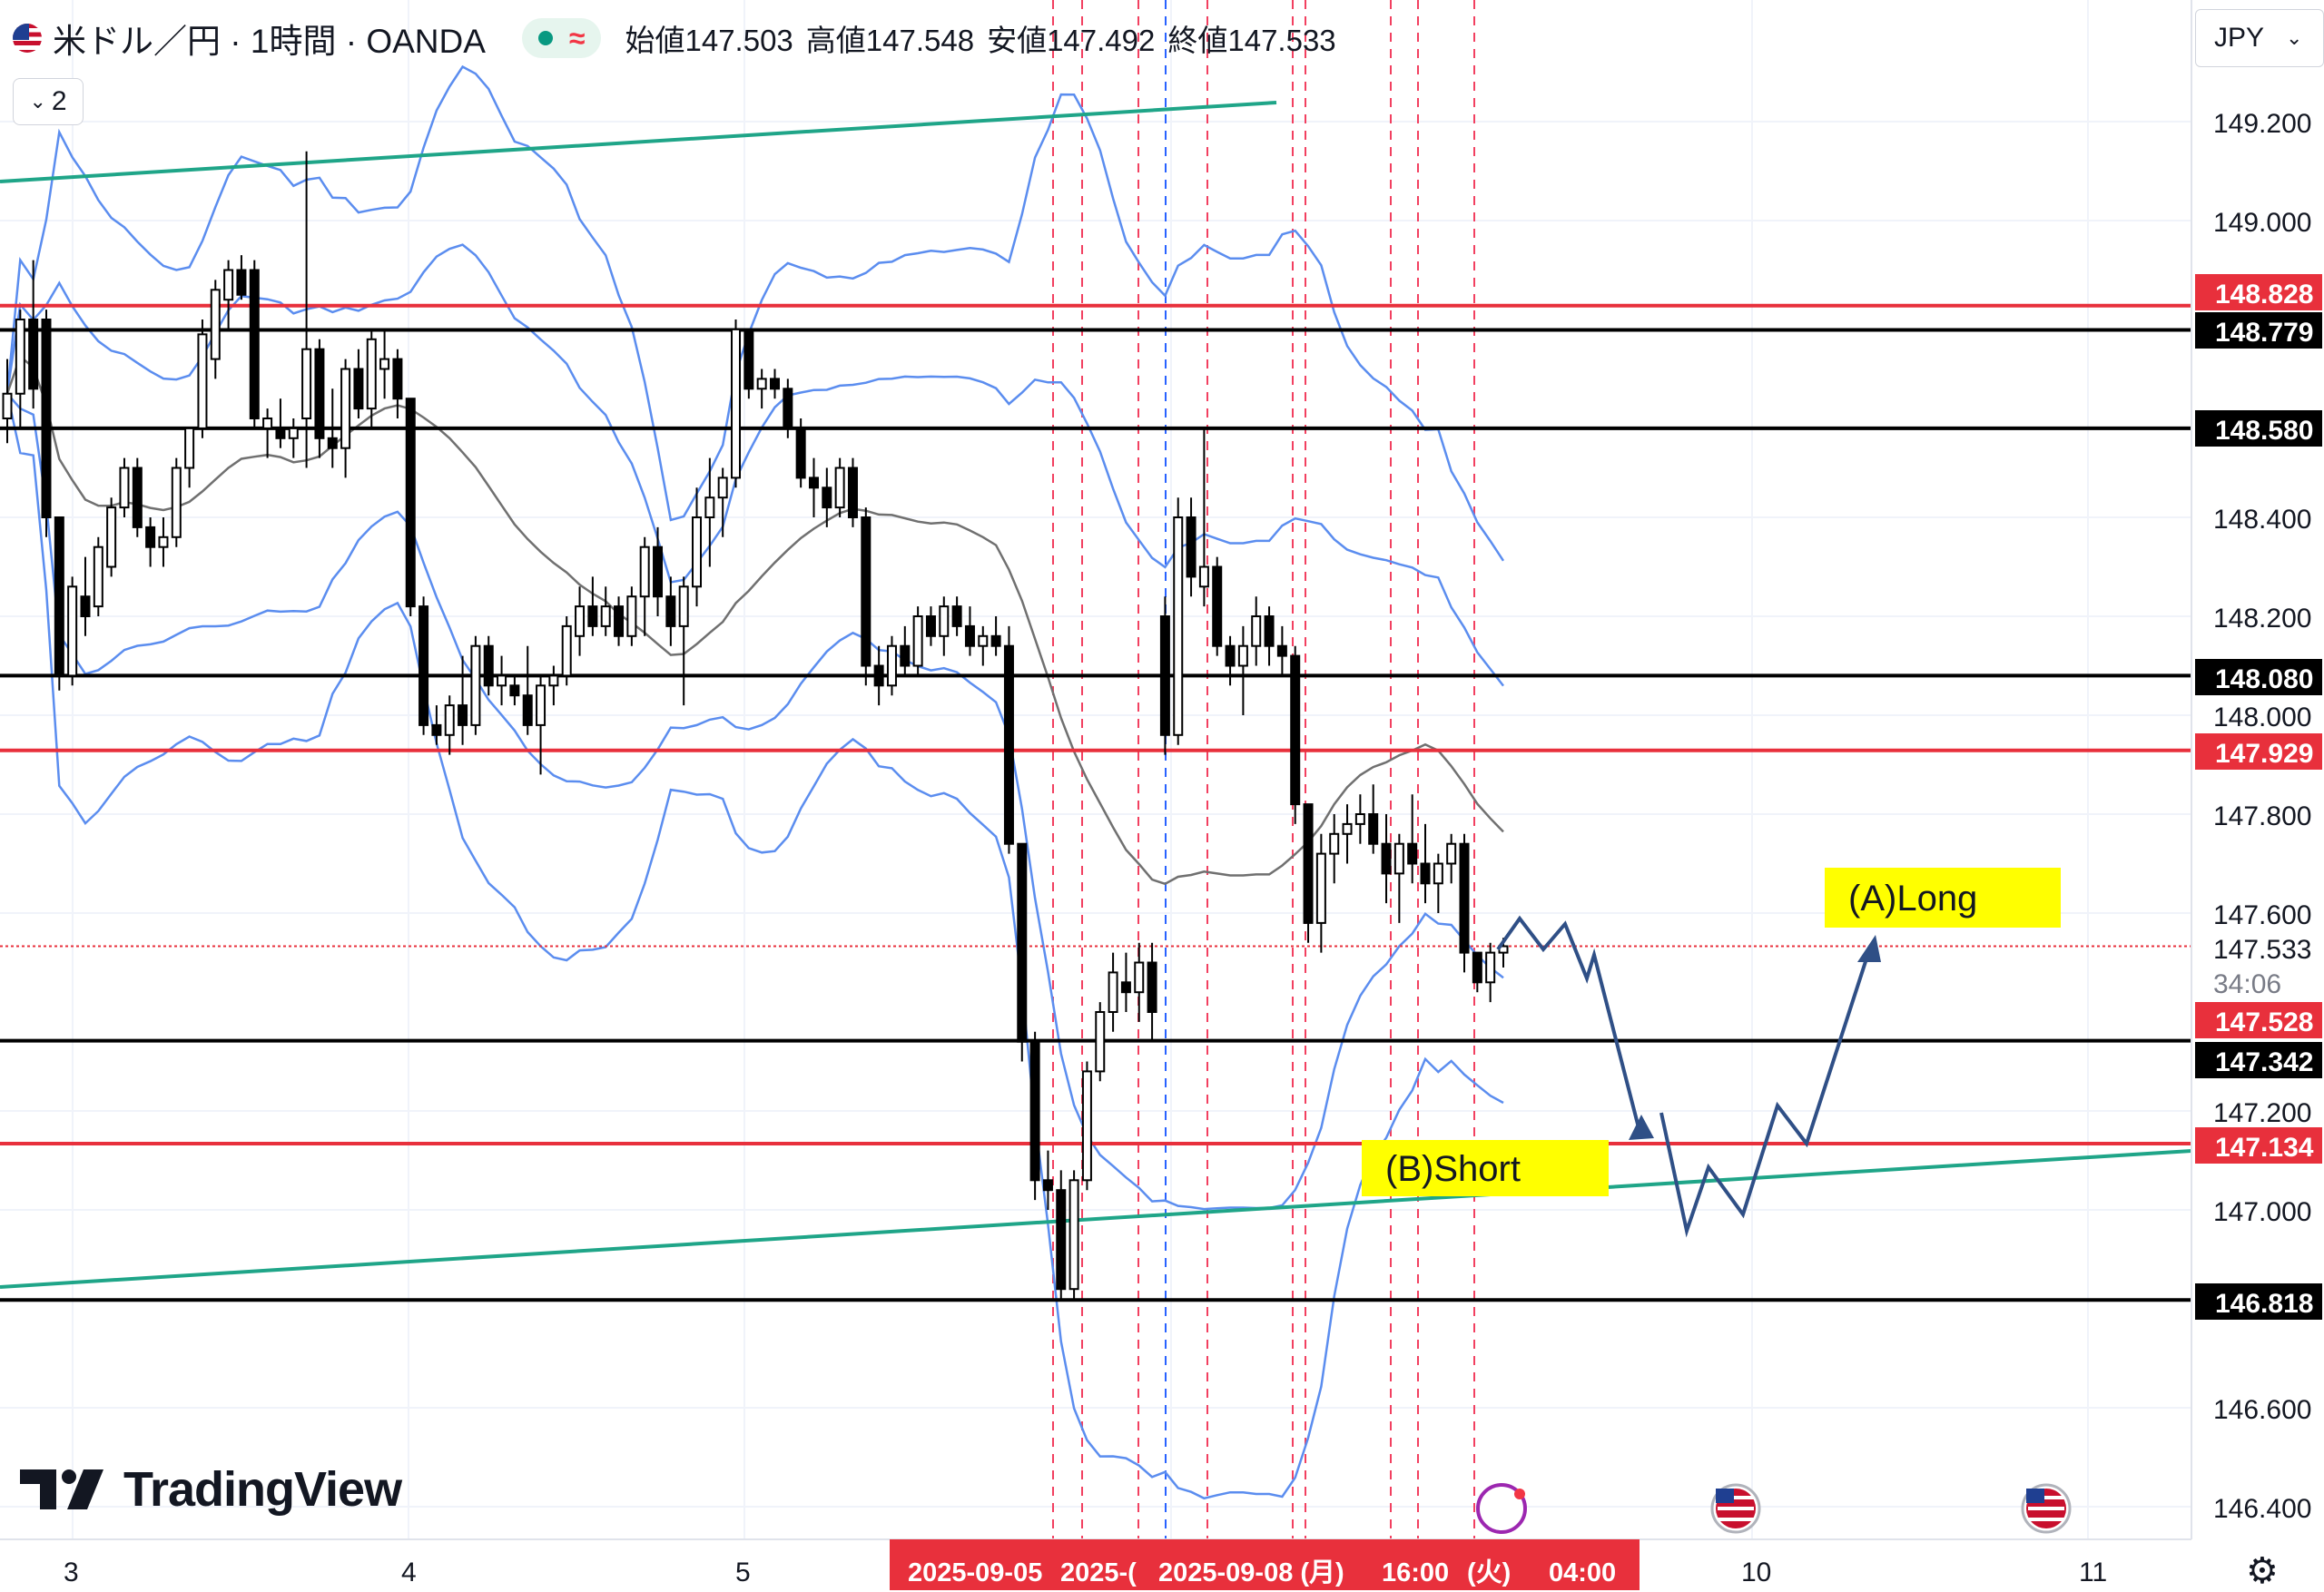 This screenshot has width=2324, height=1592. I want to click on channel-upper, so click(638, 142).